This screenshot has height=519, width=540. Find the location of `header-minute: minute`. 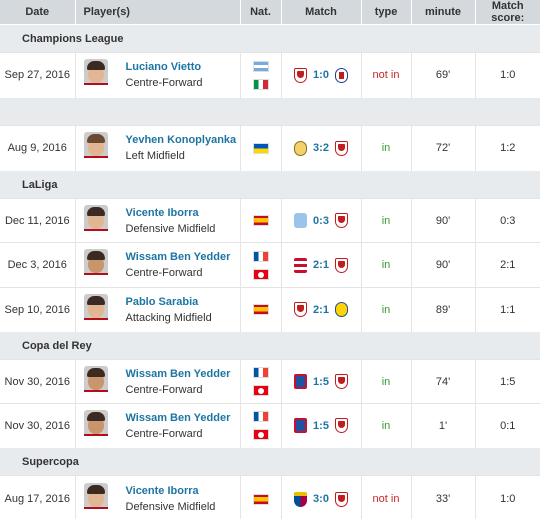

header-minute: minute is located at coordinates (442, 12).